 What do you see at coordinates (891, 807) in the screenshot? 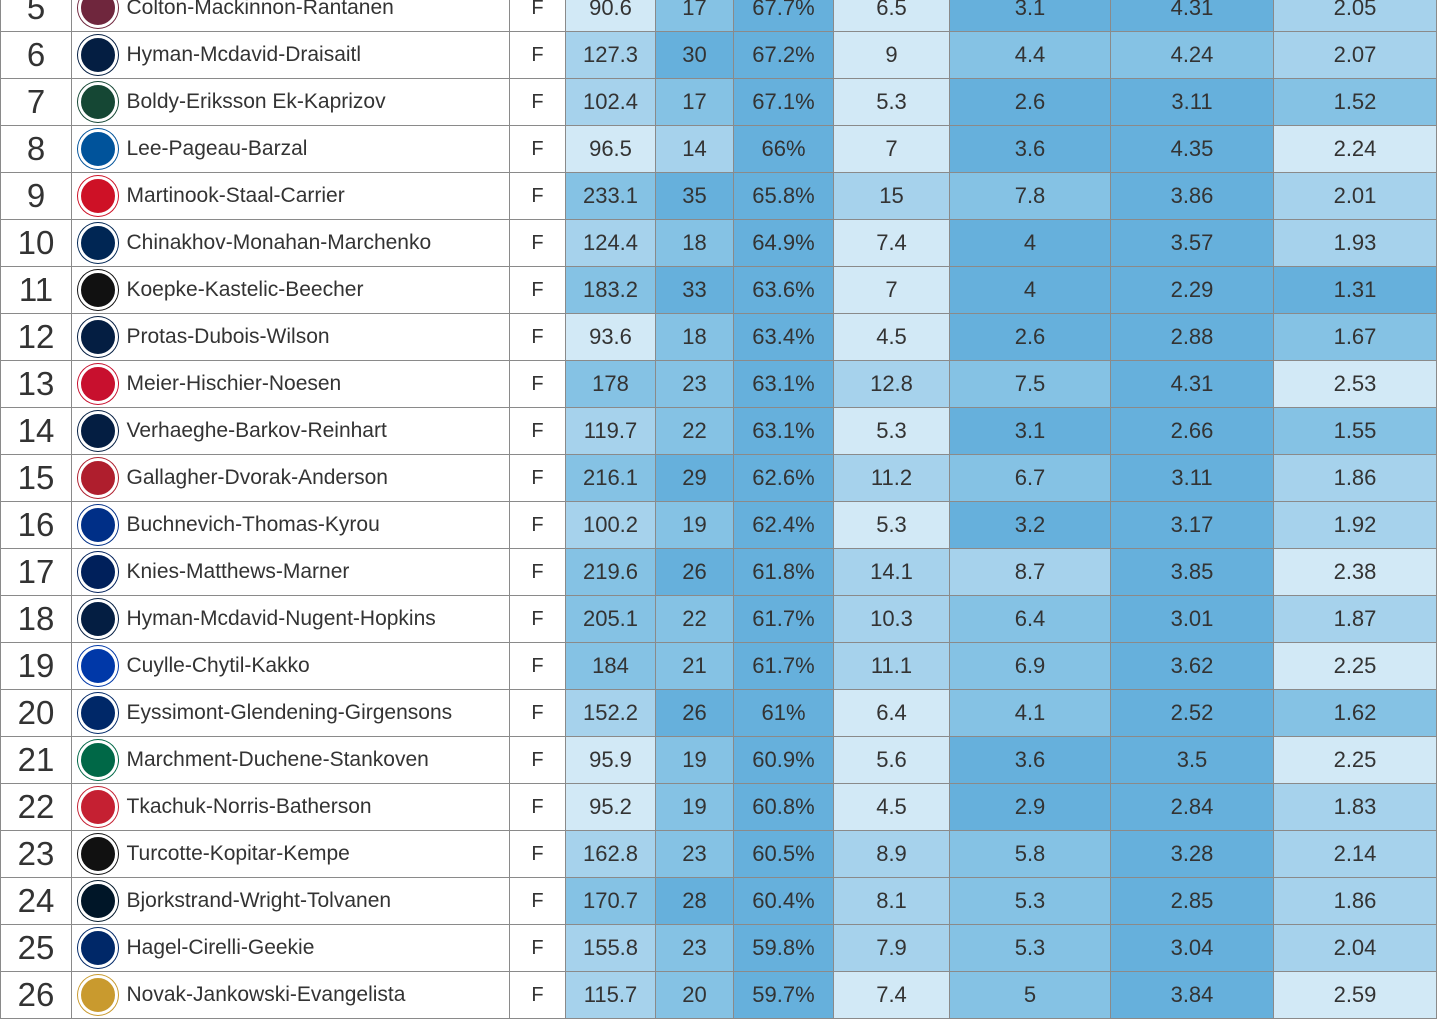
I see `stat-cell-v4: 4.5` at bounding box center [891, 807].